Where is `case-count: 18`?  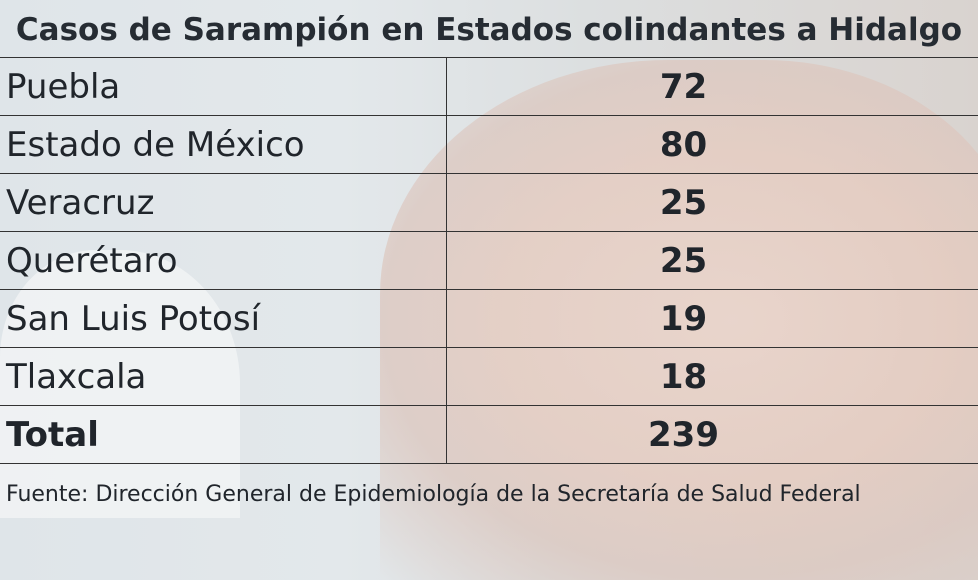 case-count: 18 is located at coordinates (712, 377).